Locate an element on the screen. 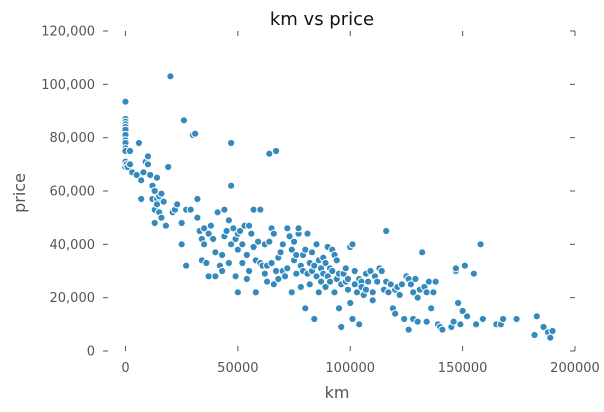  x-tick-label: 150000 is located at coordinates (463, 368).